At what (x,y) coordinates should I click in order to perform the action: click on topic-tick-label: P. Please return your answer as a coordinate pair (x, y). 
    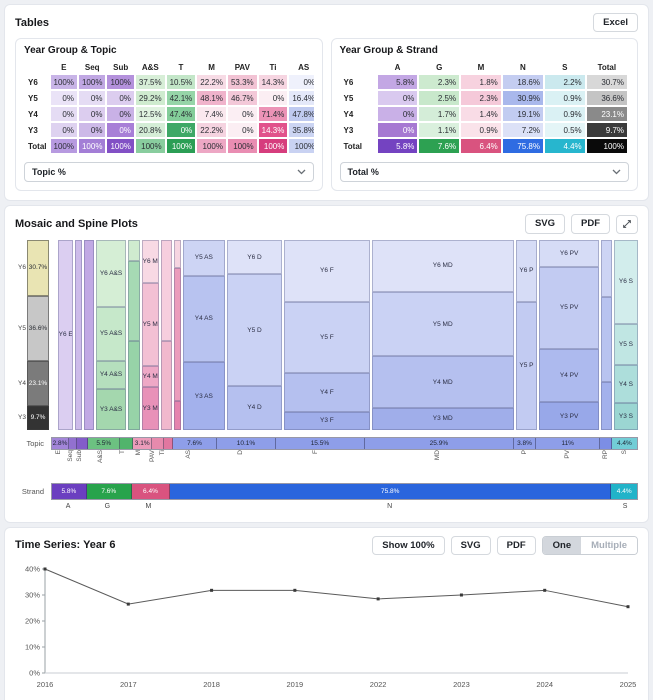
    Looking at the image, I should click on (525, 452).